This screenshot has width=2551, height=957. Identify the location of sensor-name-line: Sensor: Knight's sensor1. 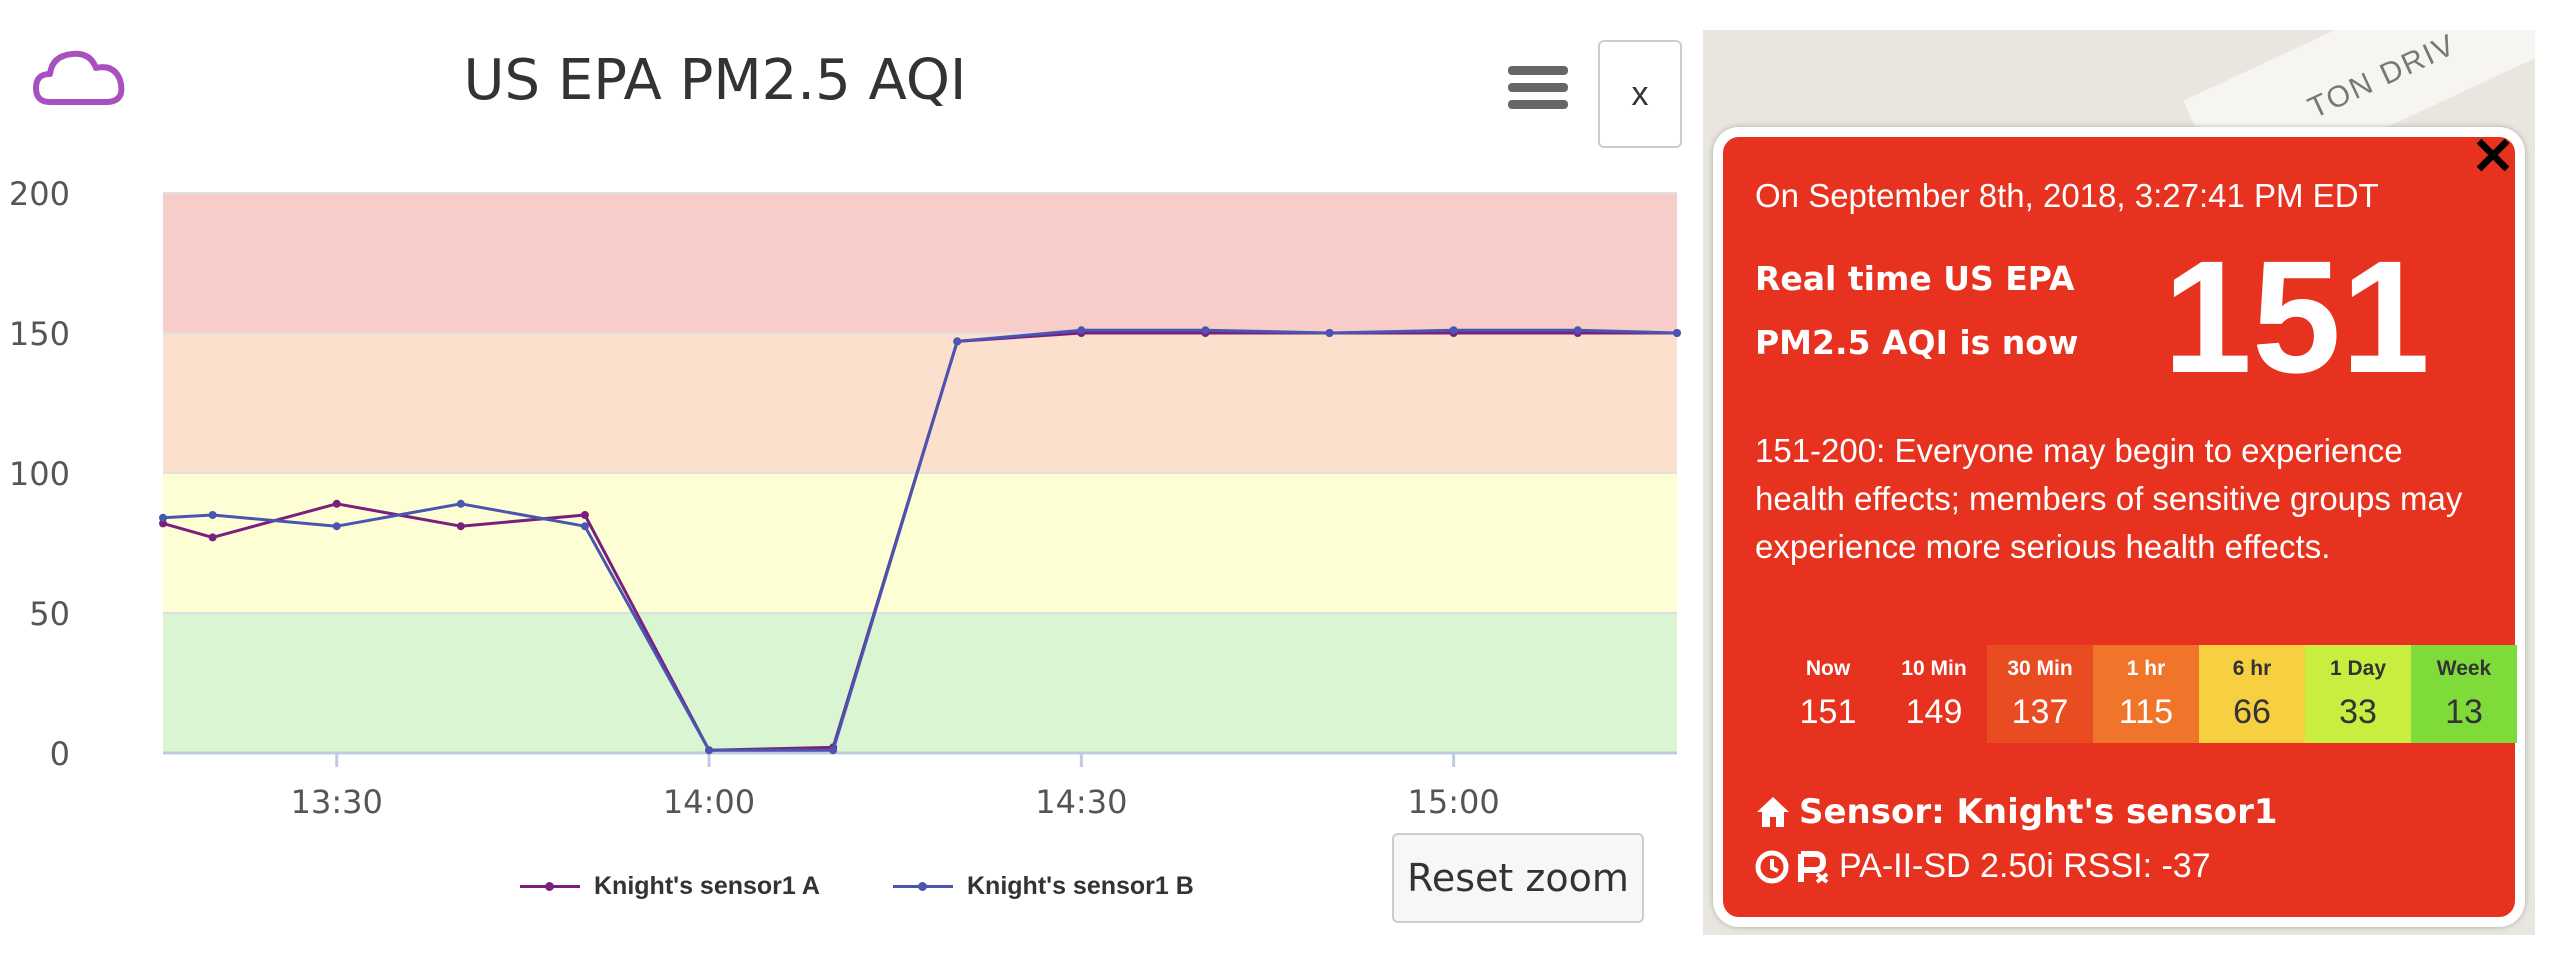
(2016, 812).